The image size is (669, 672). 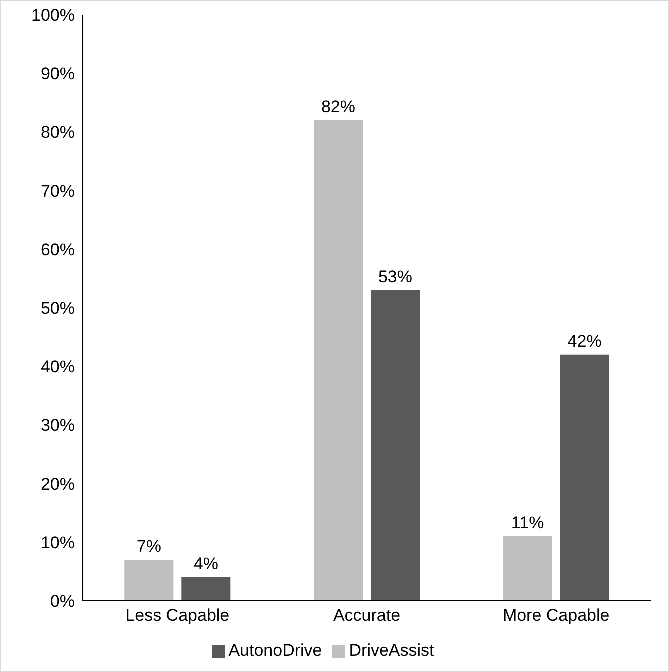 I want to click on data-label: 4%, so click(x=206, y=564).